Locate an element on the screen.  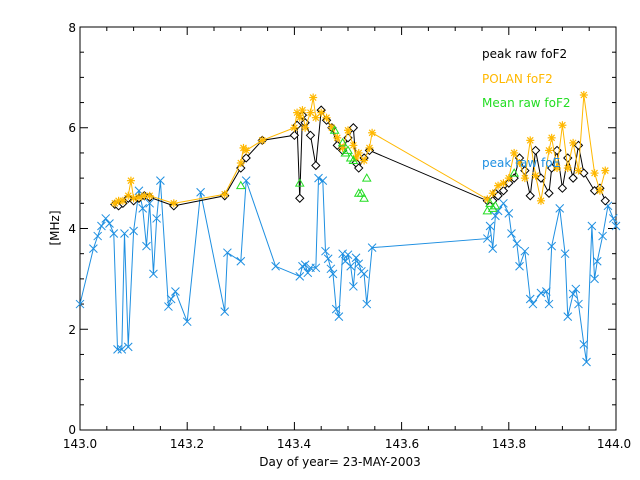
y-axis-title: [MHz] is located at coordinates (55, 227).